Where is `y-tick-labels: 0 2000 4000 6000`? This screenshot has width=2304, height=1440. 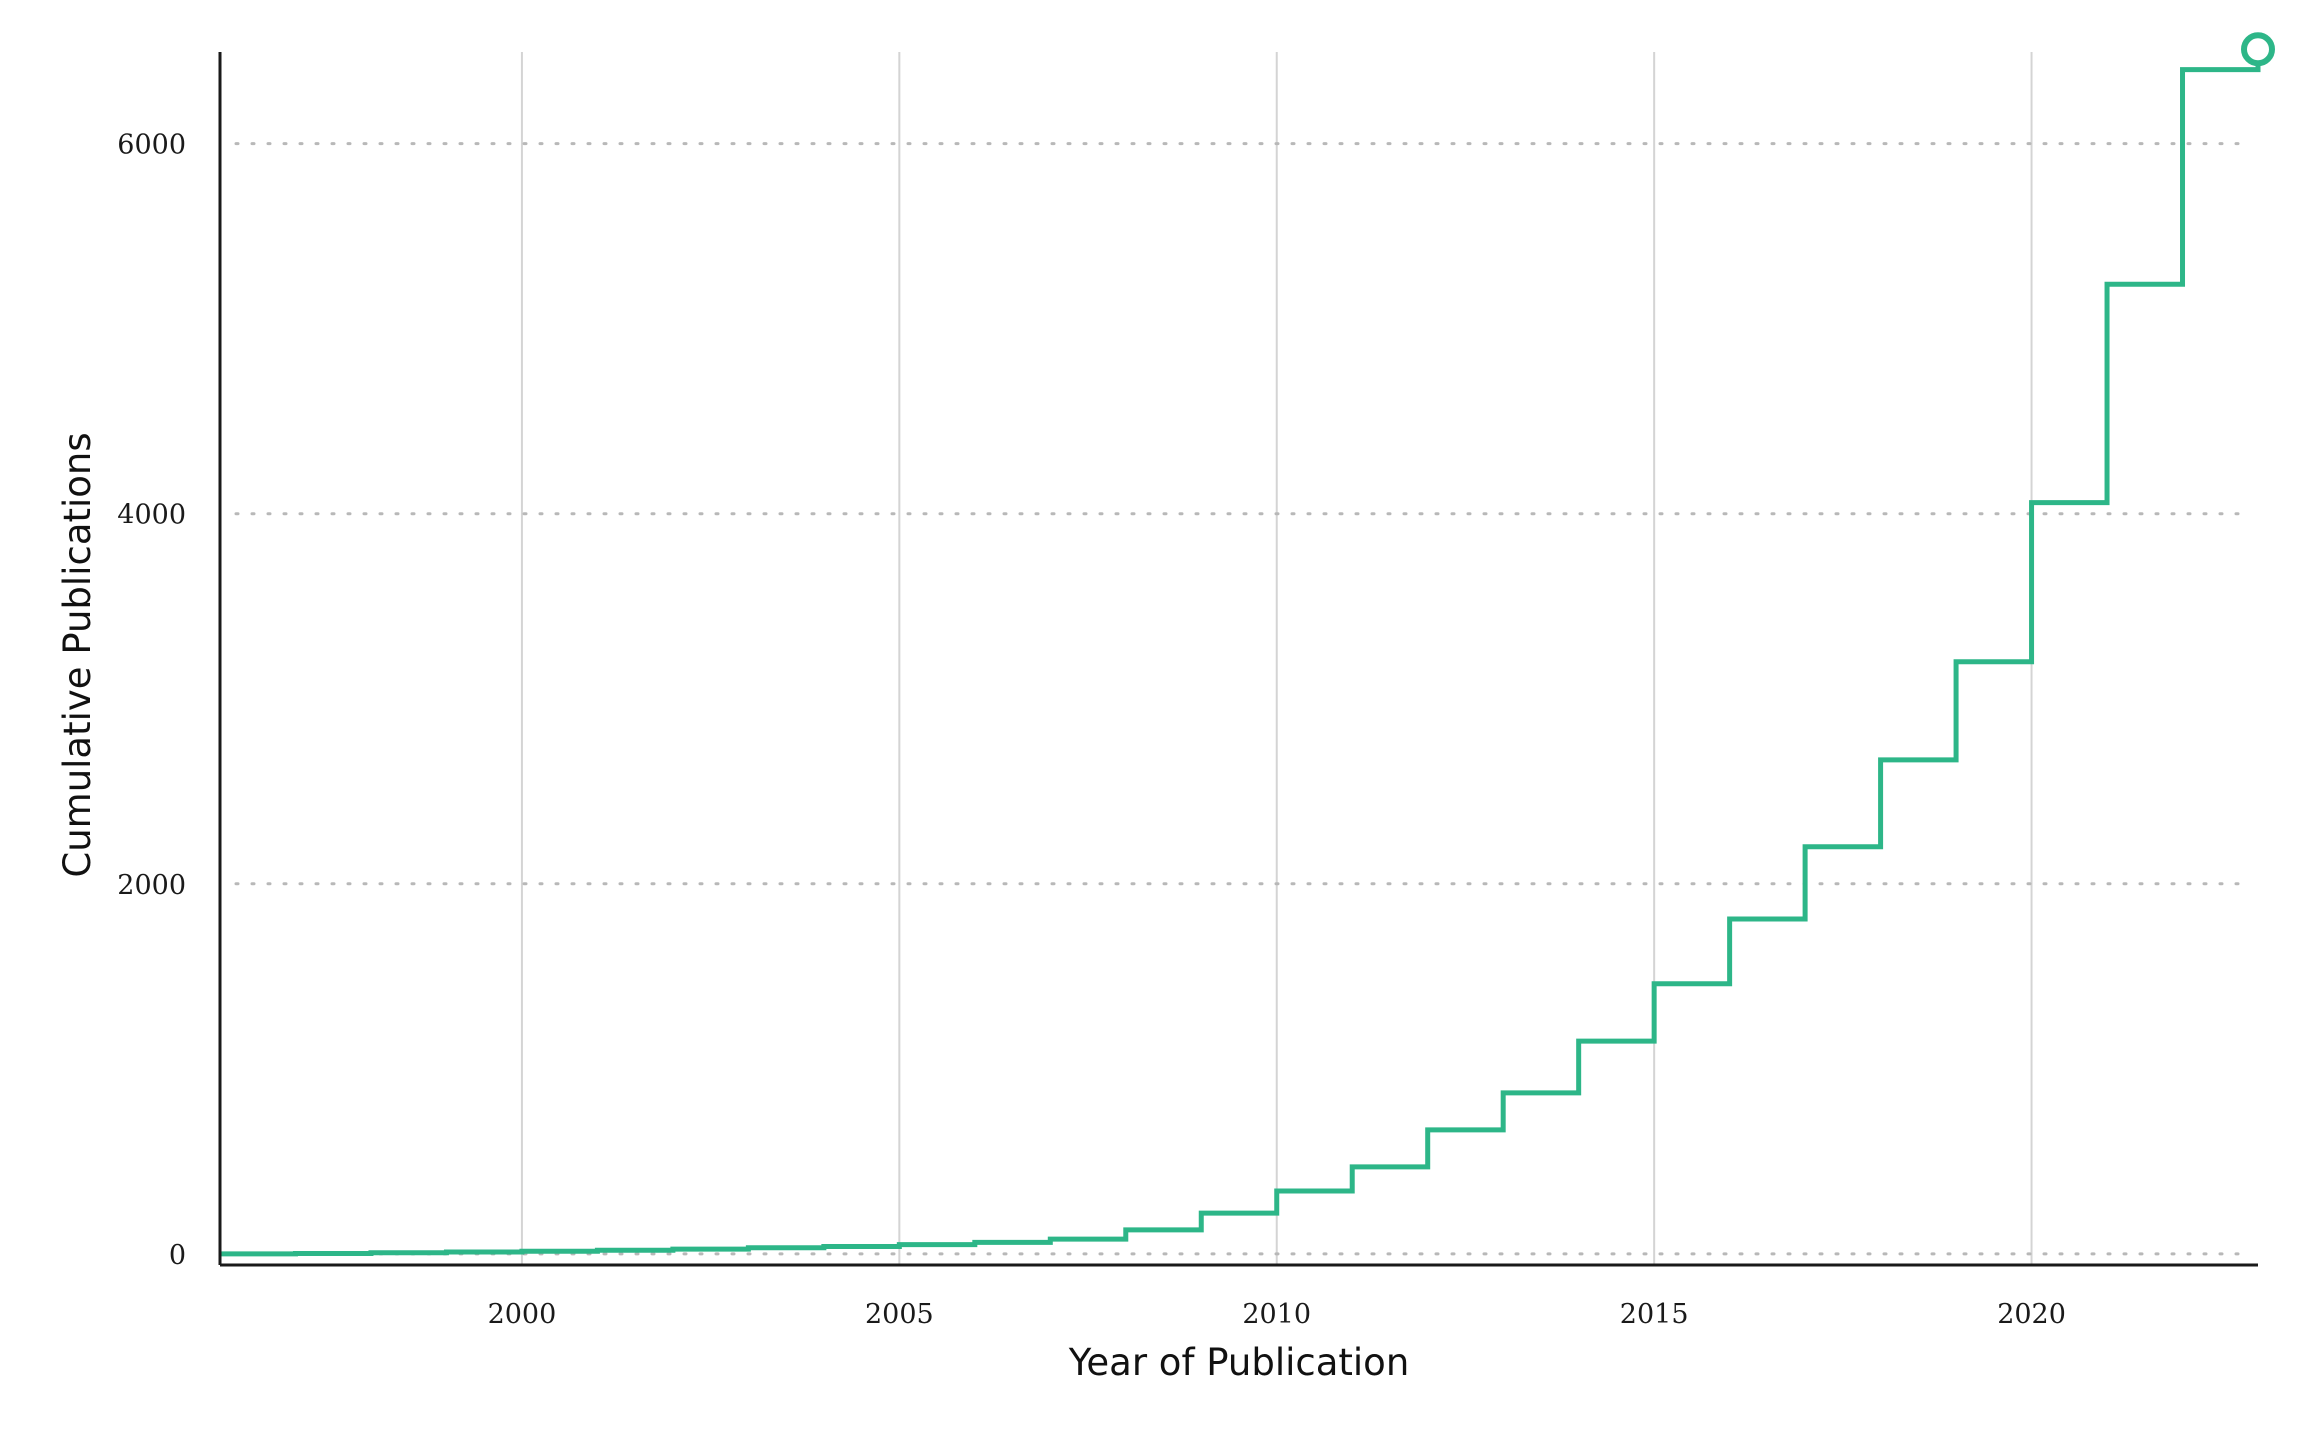
y-tick-labels: 0 2000 4000 6000 is located at coordinates (151, 700).